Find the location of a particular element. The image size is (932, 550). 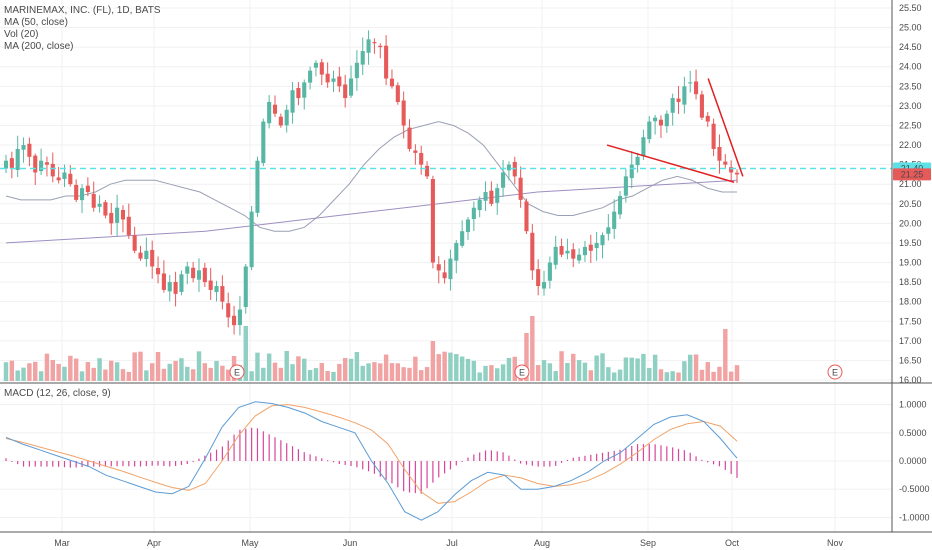

trendline is located at coordinates (670, 163).